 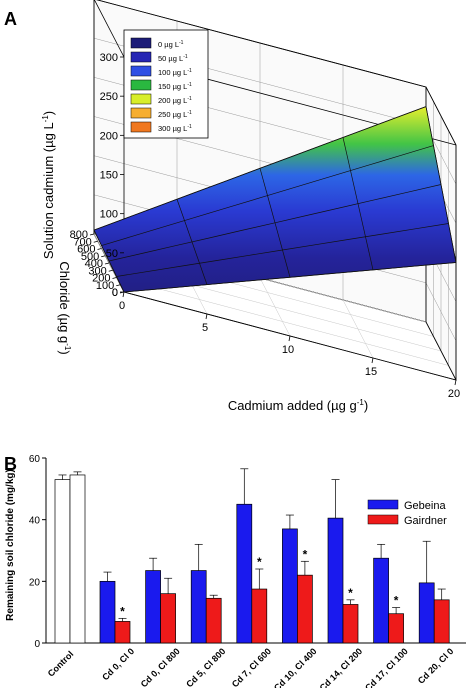 I want to click on legend-entry-value: 150 µg L, so click(x=172, y=86).